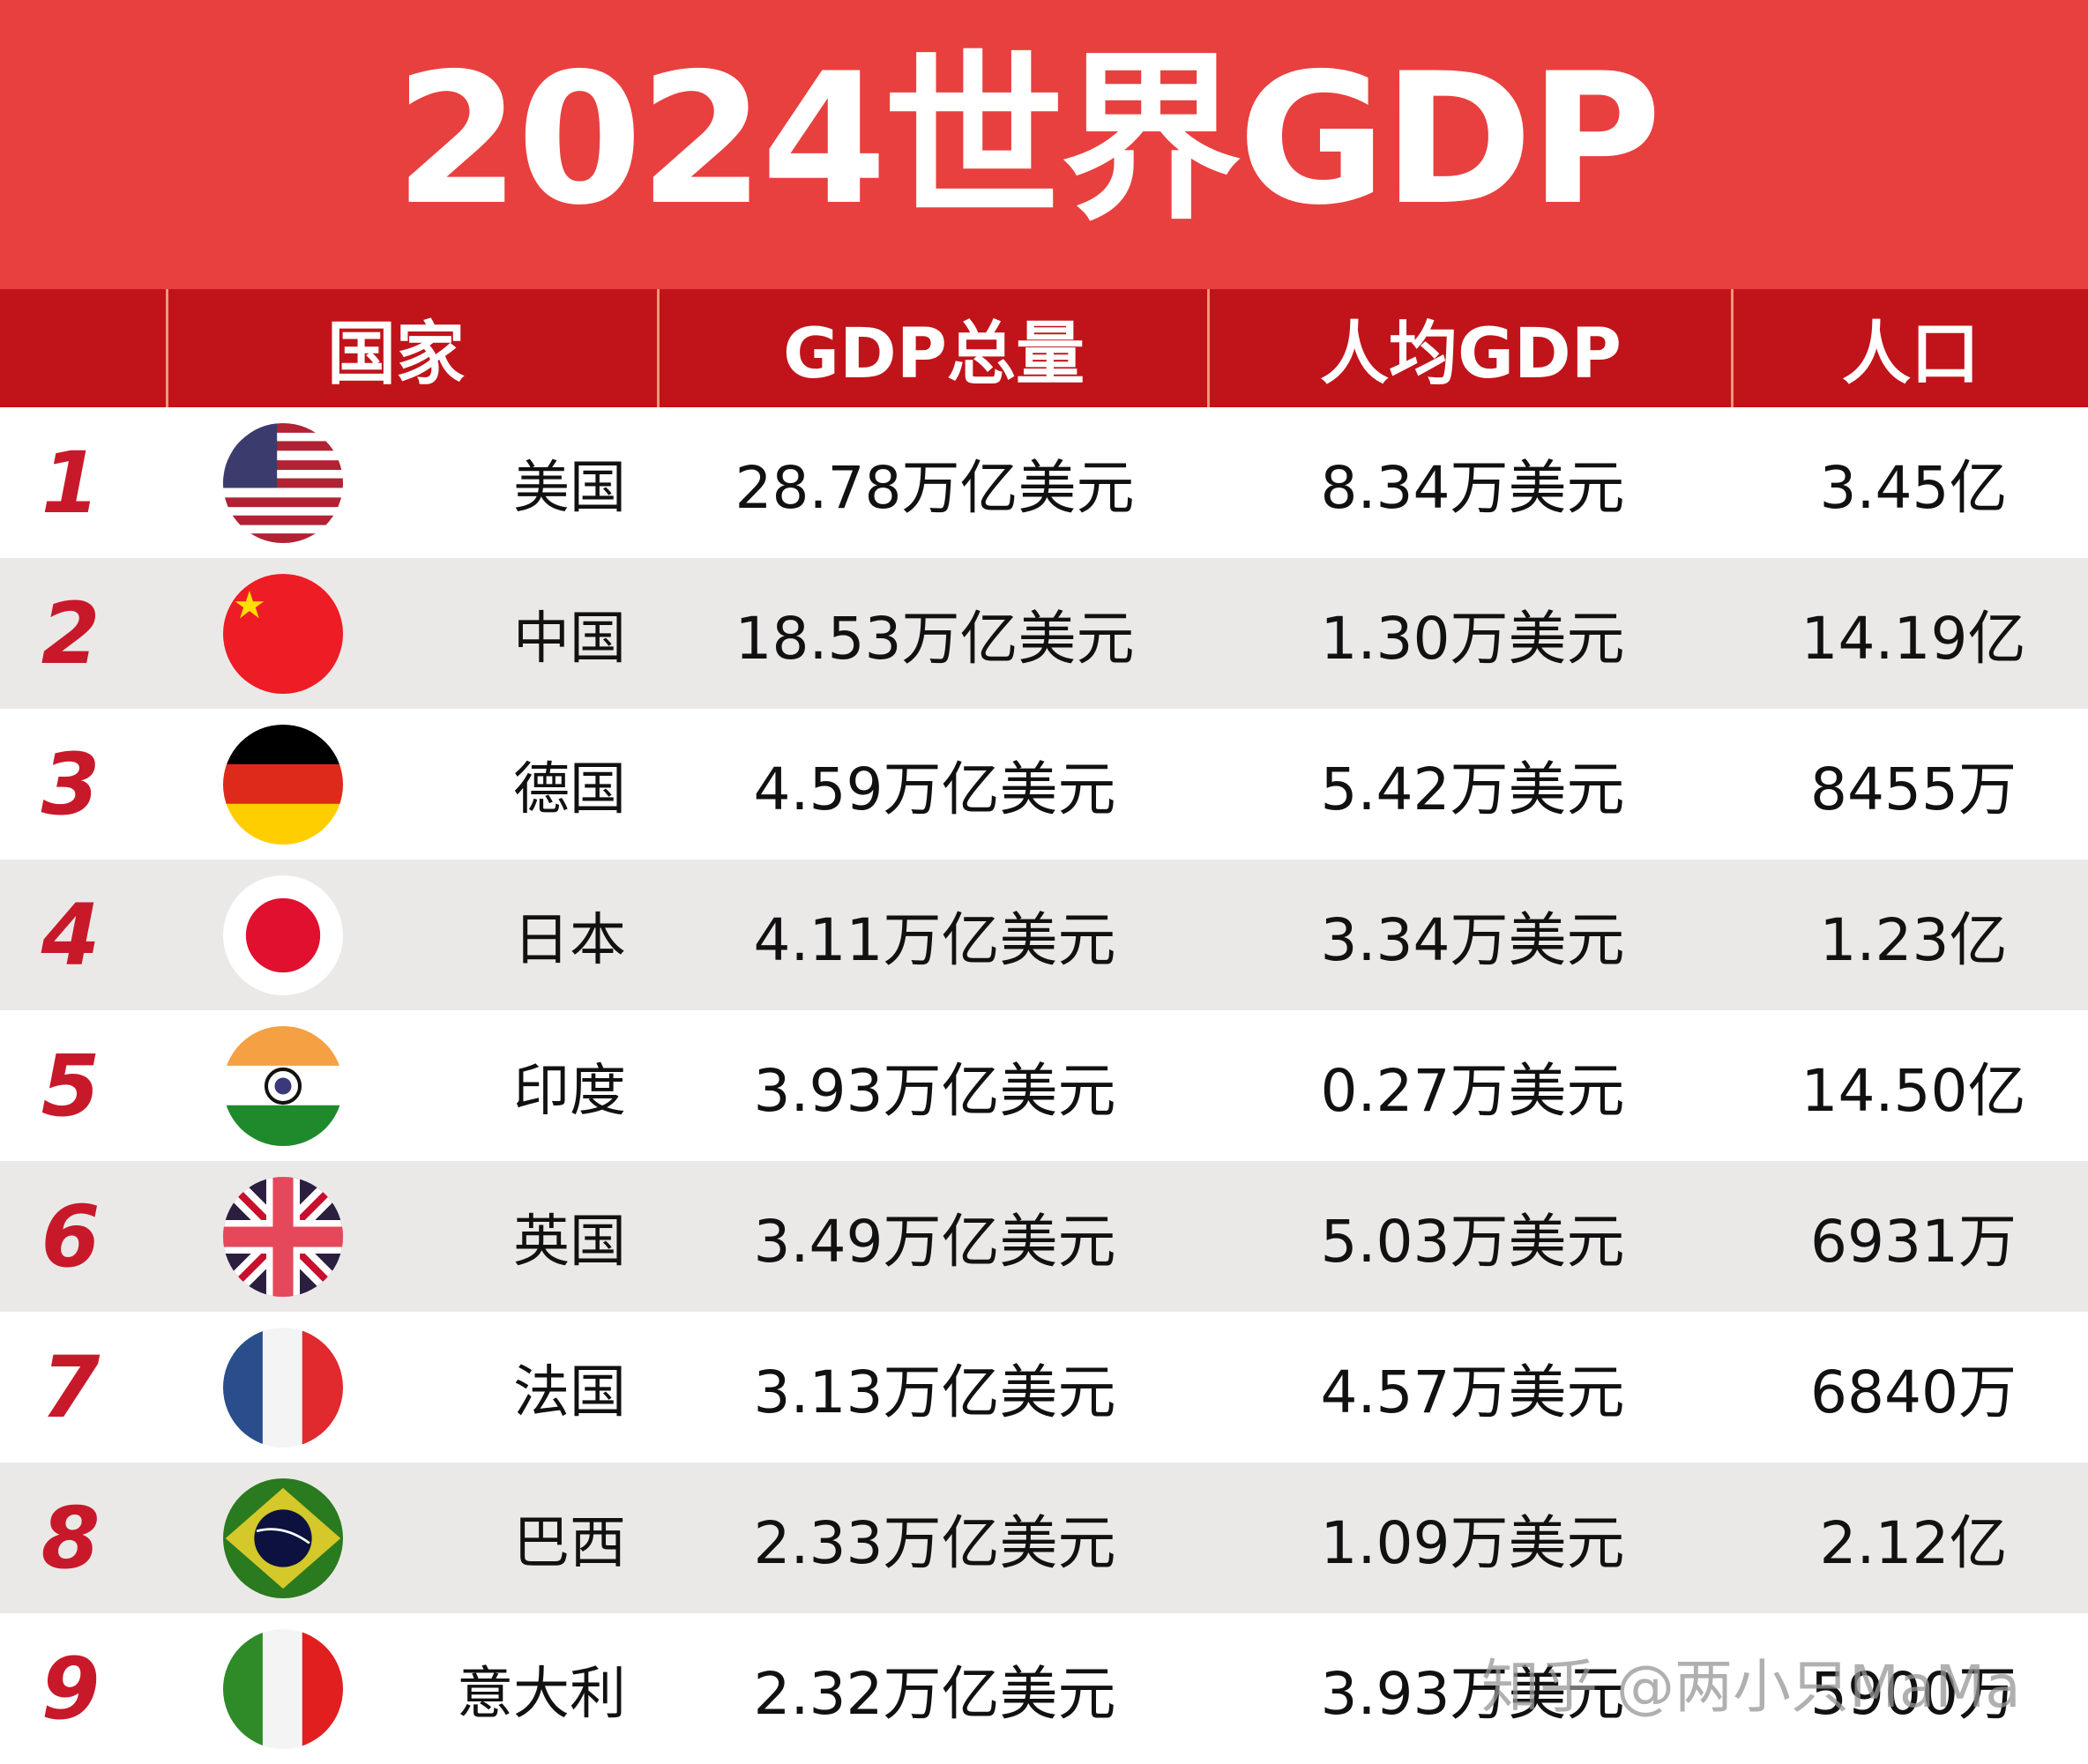  Describe the element at coordinates (71, 1387) in the screenshot. I see `rank: 7` at that location.